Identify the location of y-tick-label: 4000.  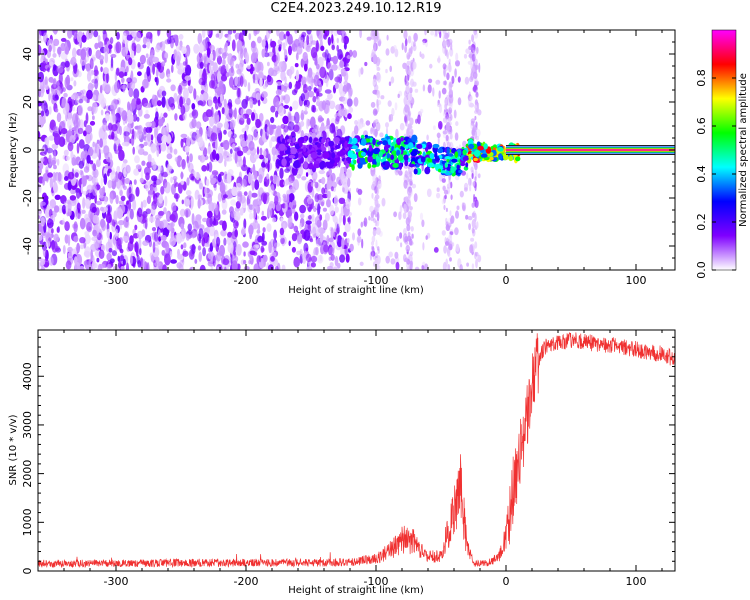
(27, 376).